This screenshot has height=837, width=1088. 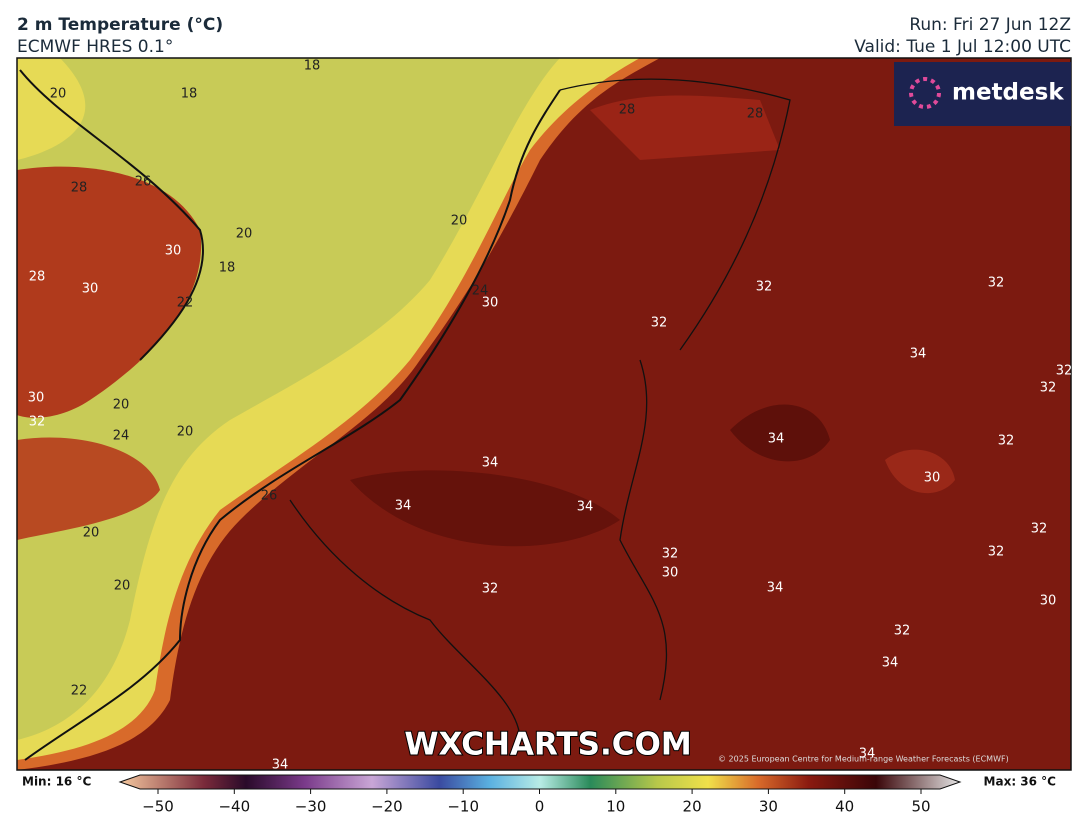 I want to click on colorbar-tick-label: 50, so click(x=920, y=807).